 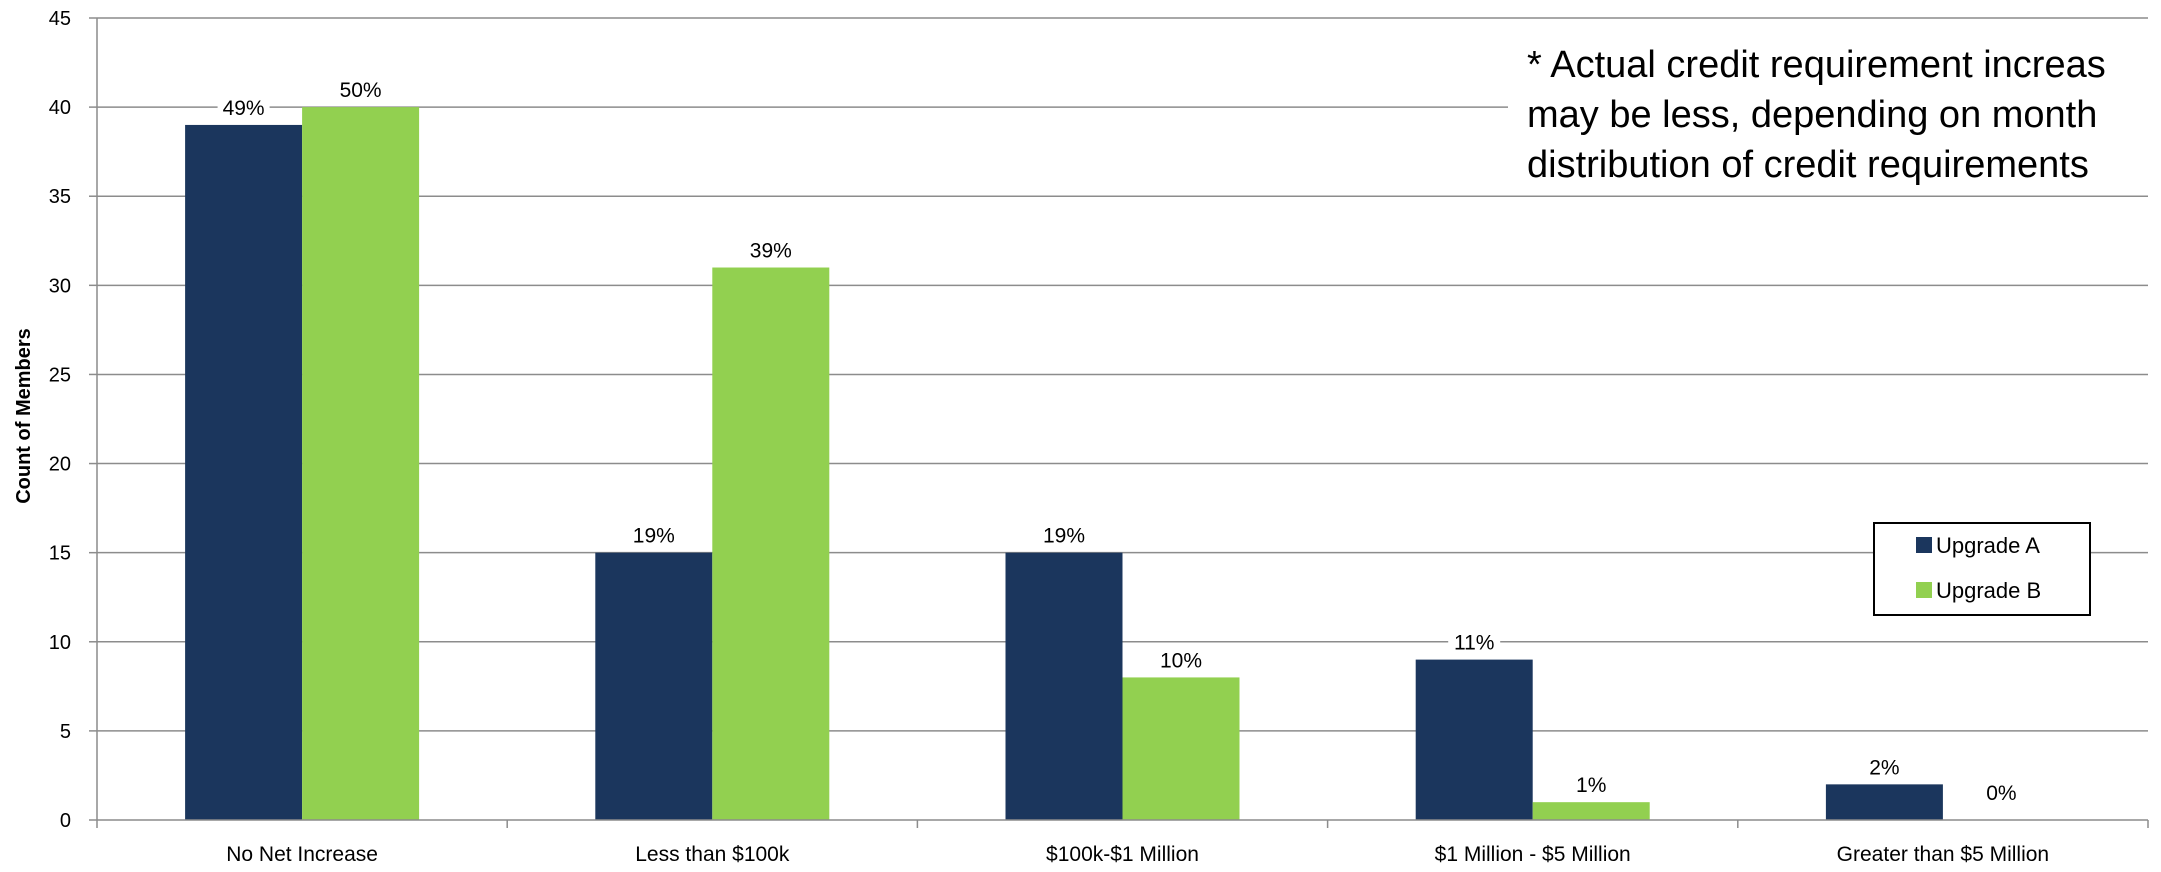 What do you see at coordinates (60, 643) in the screenshot?
I see `y-tick-label: 10` at bounding box center [60, 643].